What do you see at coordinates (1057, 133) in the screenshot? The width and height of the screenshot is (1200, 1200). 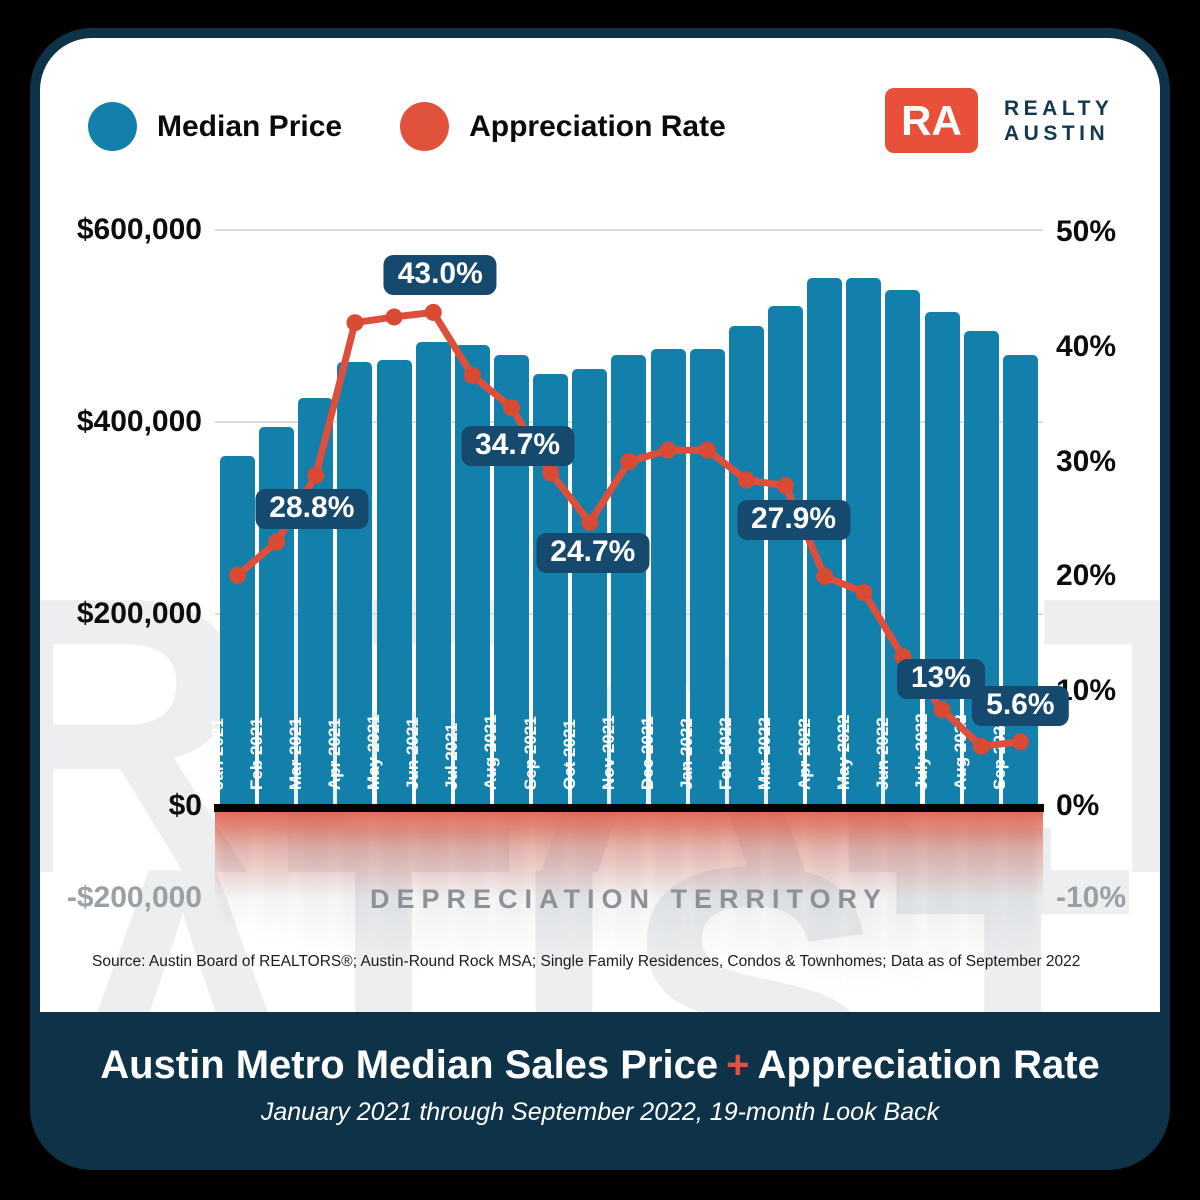 I see `logo-wordmark-line2: AUSTIN` at bounding box center [1057, 133].